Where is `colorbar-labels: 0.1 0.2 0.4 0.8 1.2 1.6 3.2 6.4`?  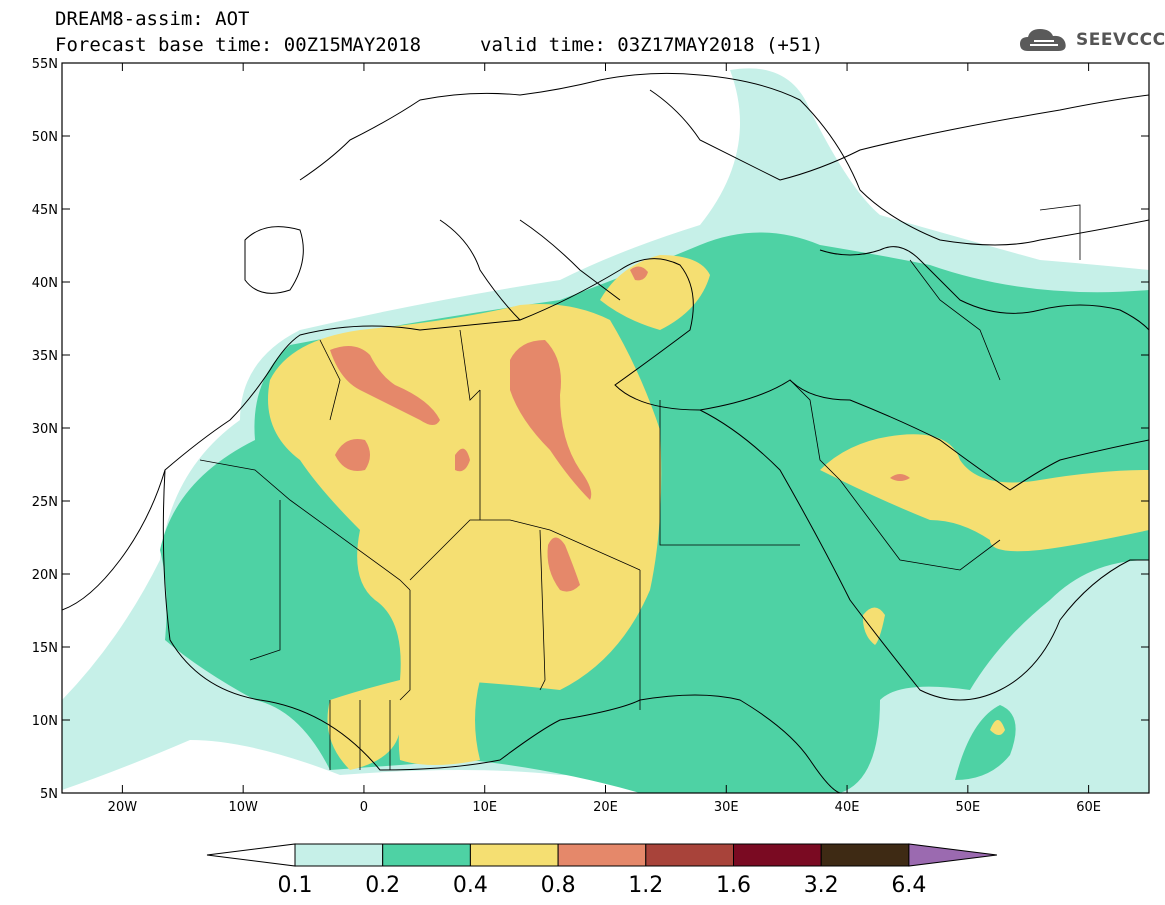 colorbar-labels: 0.1 0.2 0.4 0.8 1.2 1.6 3.2 6.4 is located at coordinates (602, 885).